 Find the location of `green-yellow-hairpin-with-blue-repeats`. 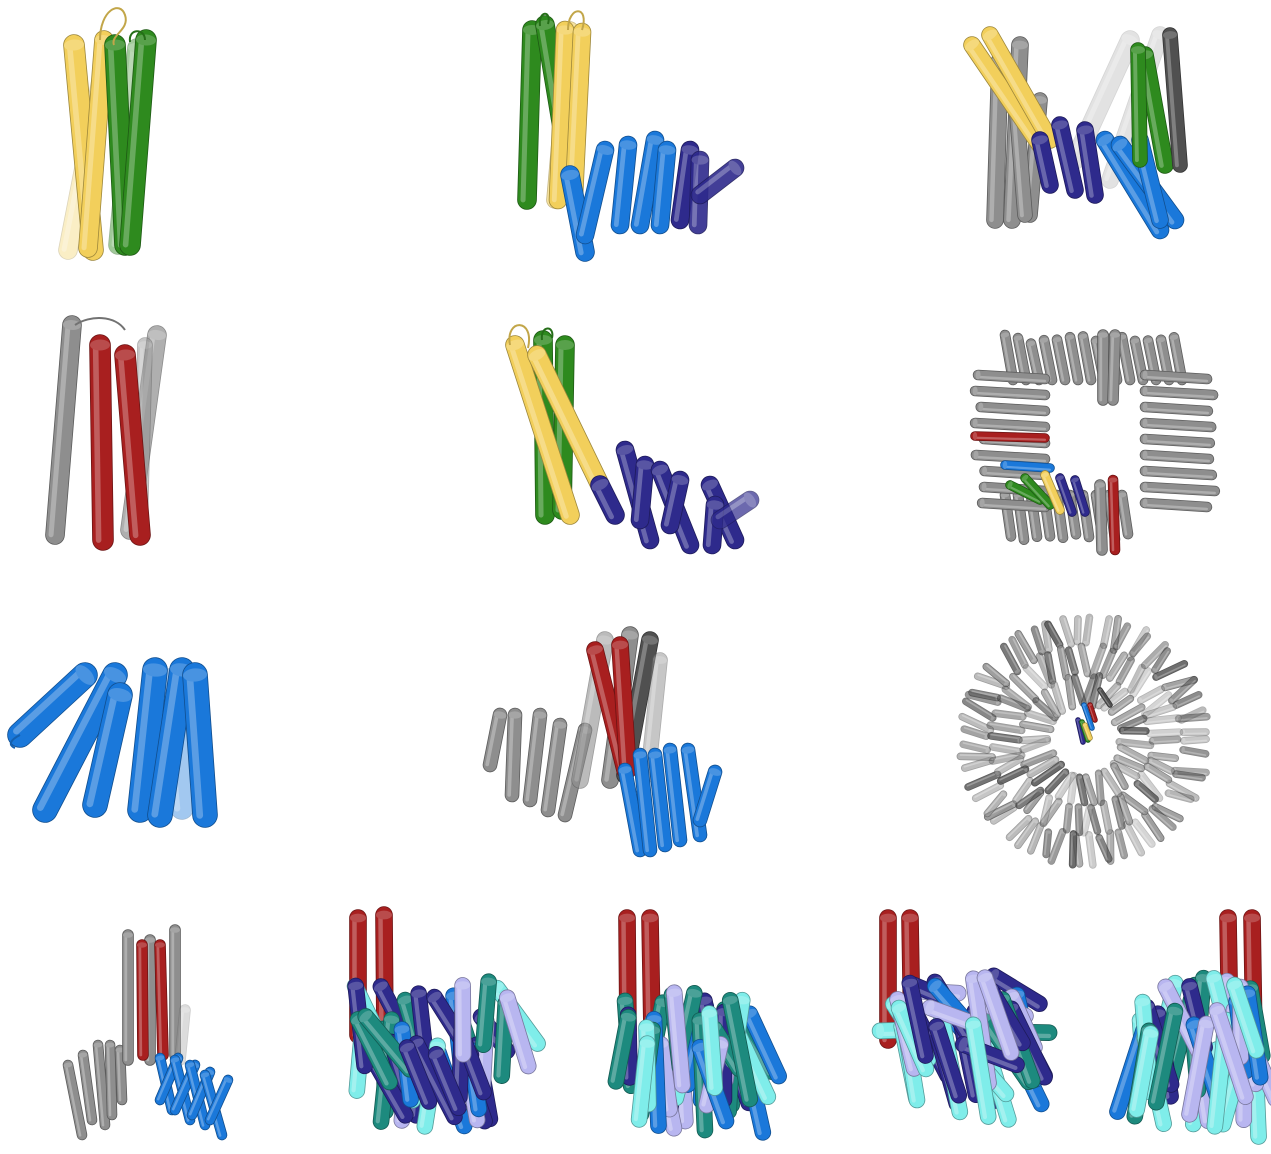

green-yellow-hairpin-with-blue-repeats is located at coordinates (631, 136).